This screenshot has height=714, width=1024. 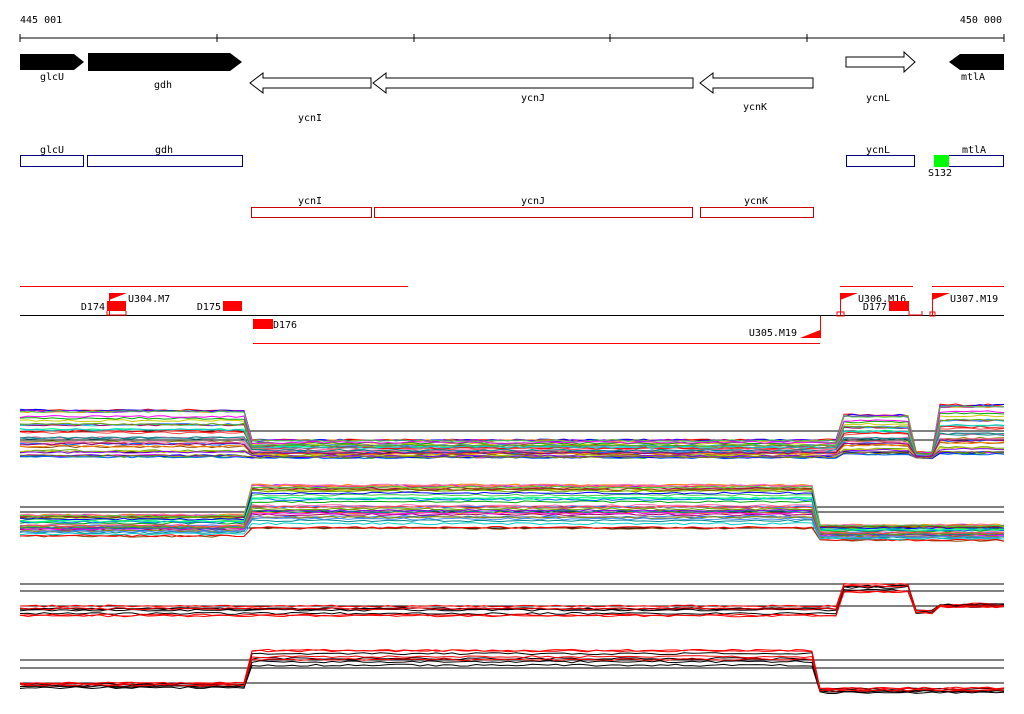 What do you see at coordinates (974, 299) in the screenshot?
I see `feature-label-u307-m19: U307.M19` at bounding box center [974, 299].